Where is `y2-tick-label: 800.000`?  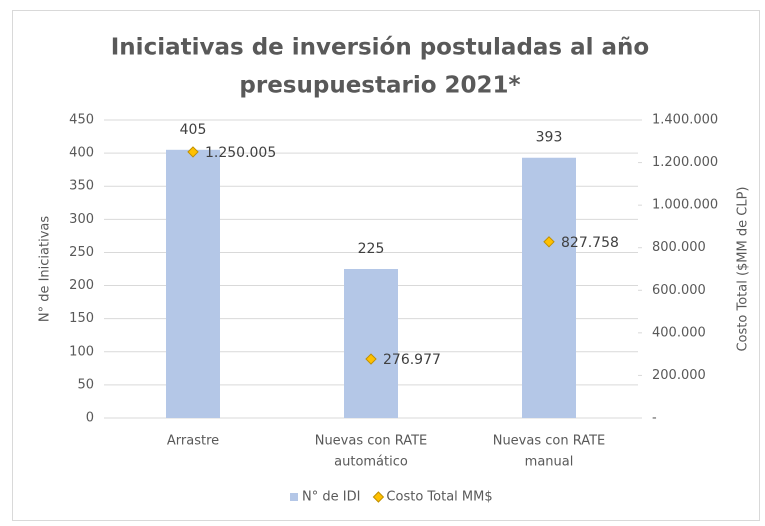 y2-tick-label: 800.000 is located at coordinates (679, 247).